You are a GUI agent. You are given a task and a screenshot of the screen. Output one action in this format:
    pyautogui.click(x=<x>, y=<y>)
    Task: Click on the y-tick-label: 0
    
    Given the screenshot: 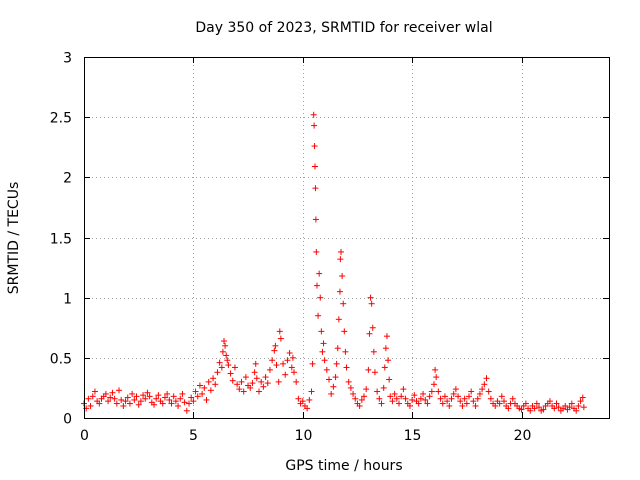 What is the action you would take?
    pyautogui.click(x=67, y=420)
    